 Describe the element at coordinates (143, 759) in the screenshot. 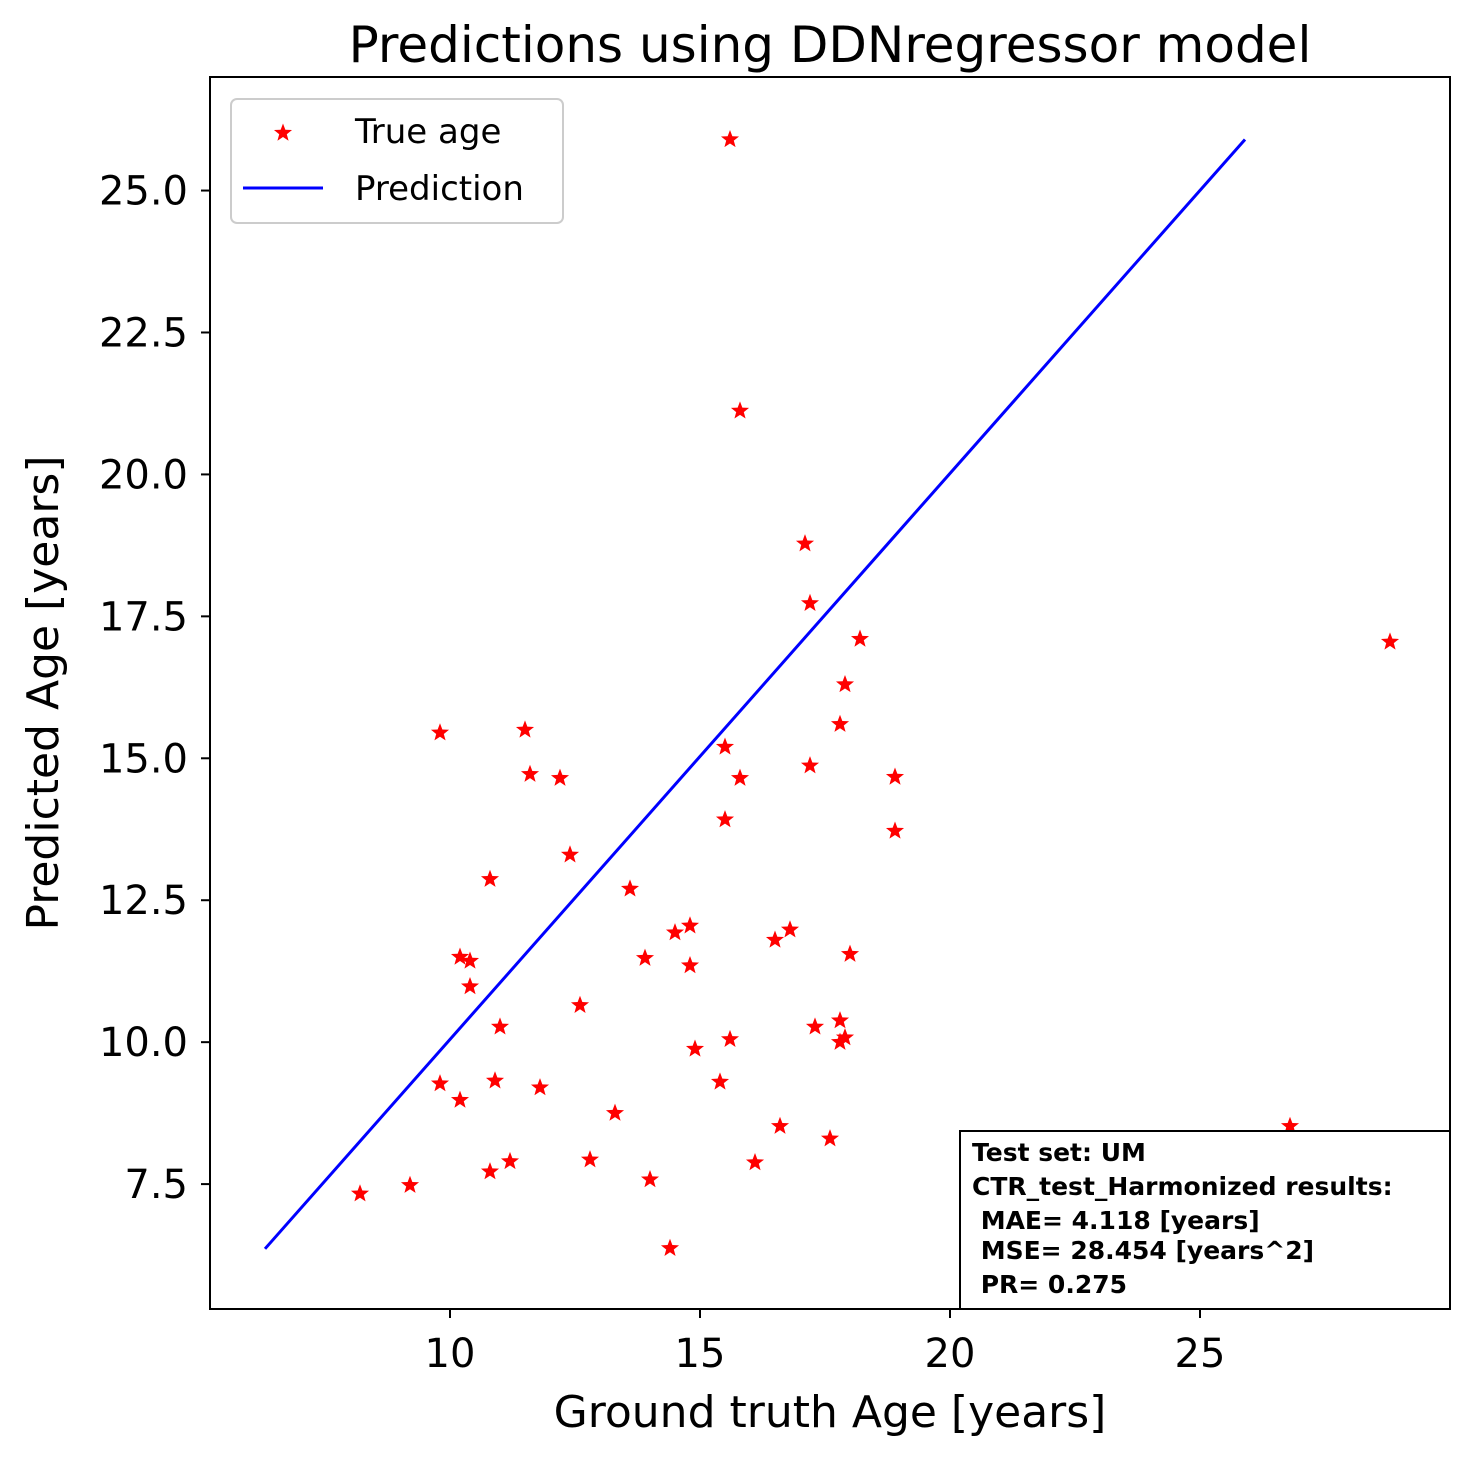

I see `y-tick-label: 15.0` at that location.